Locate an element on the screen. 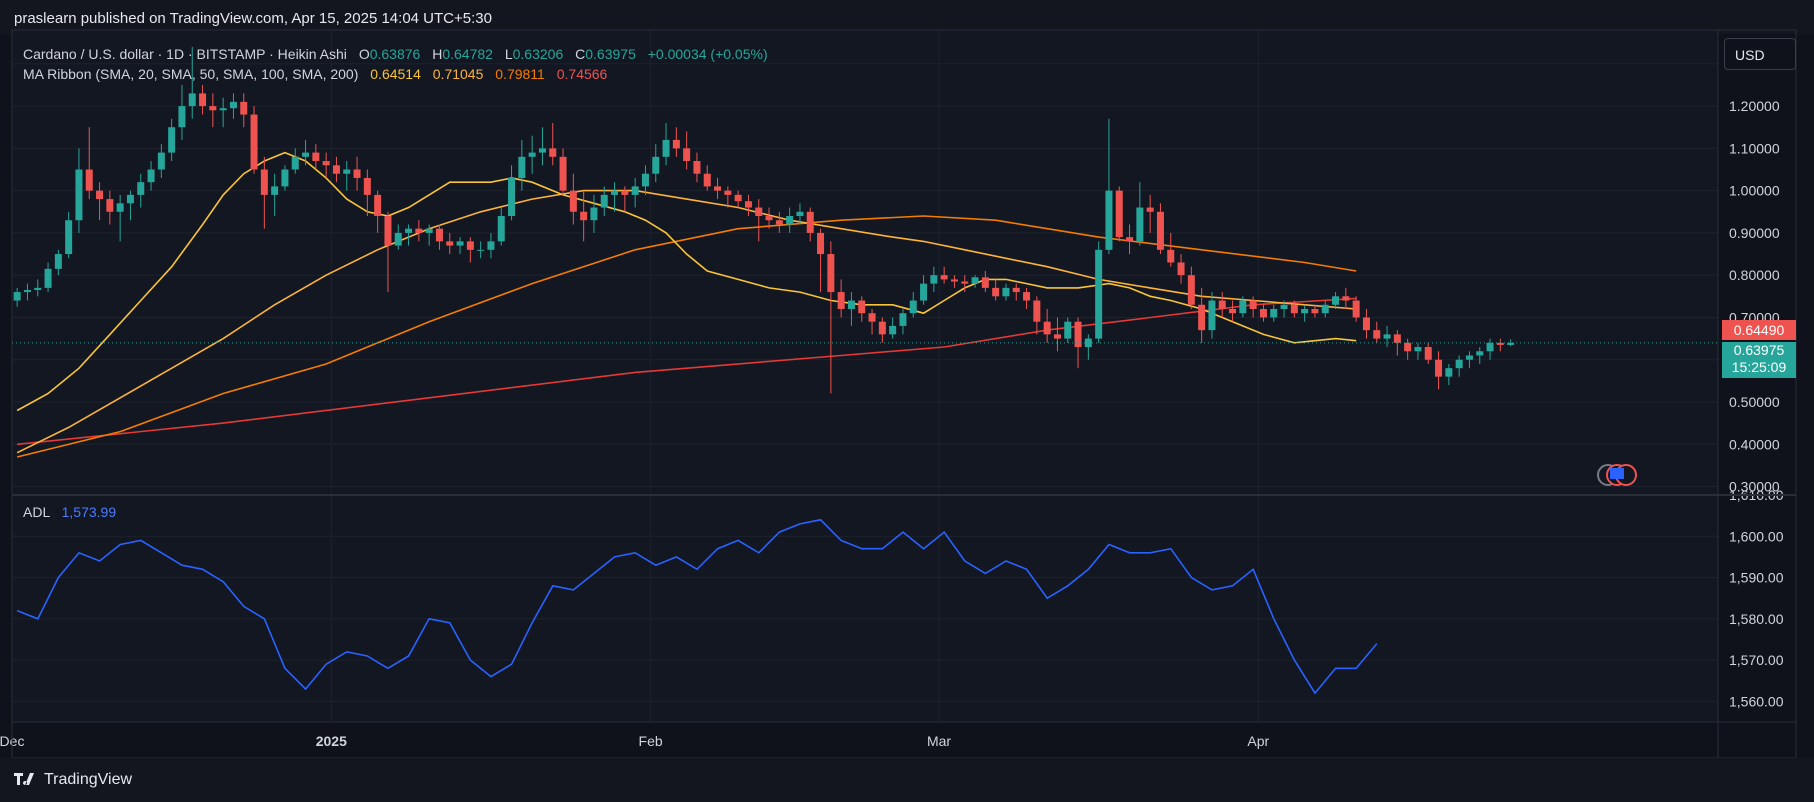 The image size is (1814, 802). last-price-value: 0.63975 is located at coordinates (1759, 350).